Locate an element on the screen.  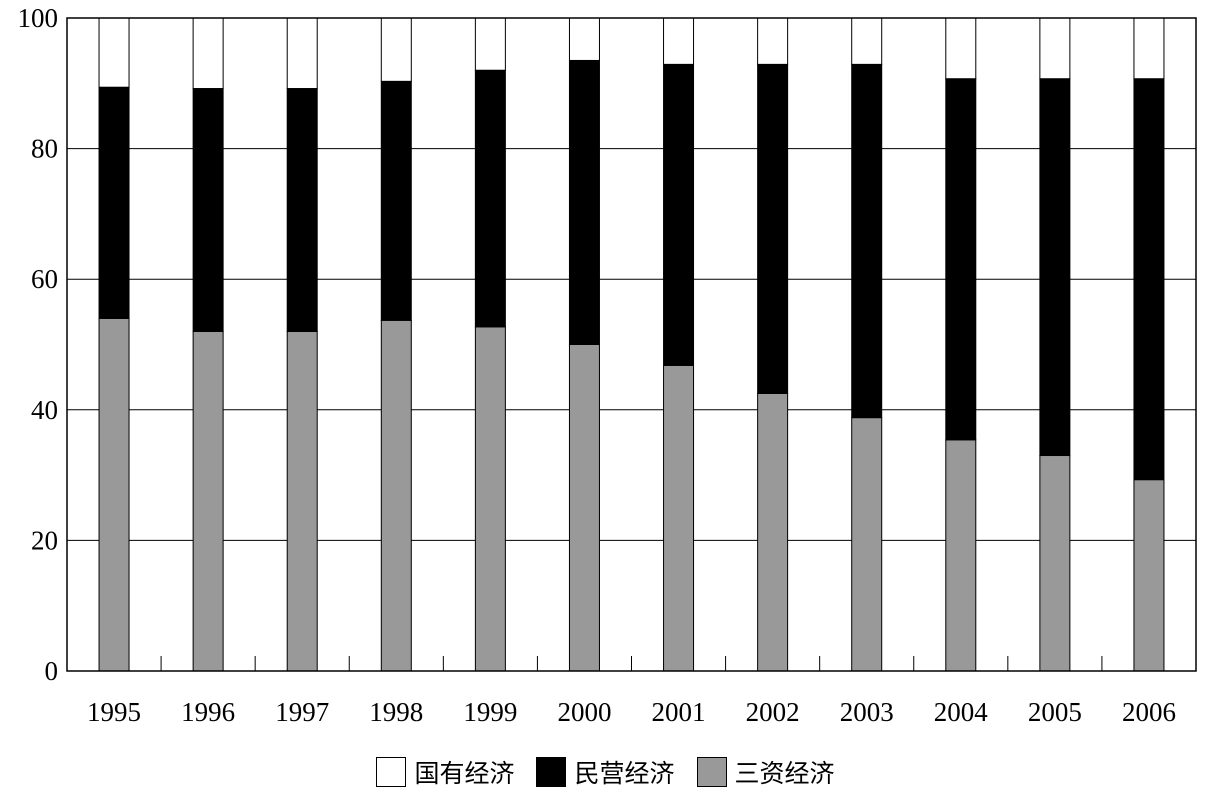
y-tick-label: 40 is located at coordinates (44, 410).